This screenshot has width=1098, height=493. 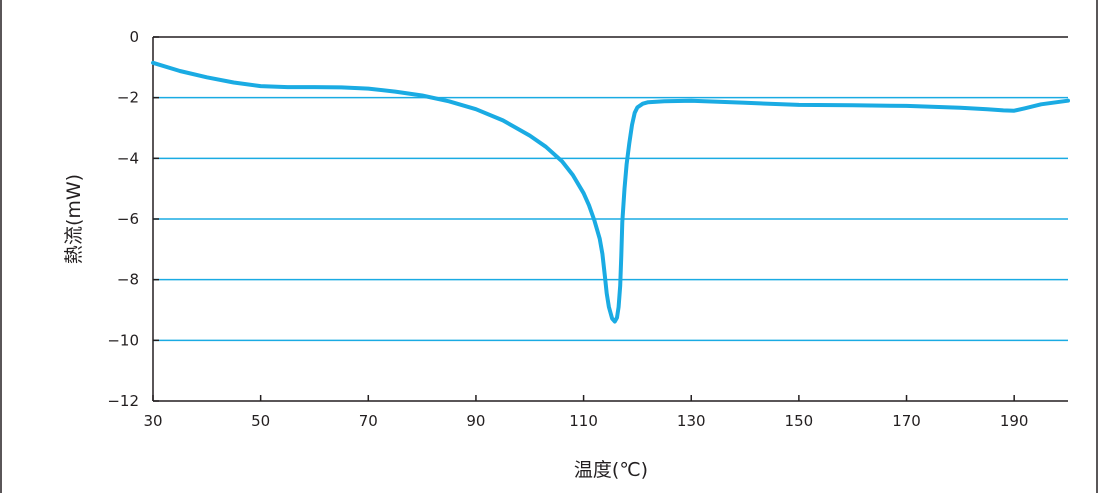 What do you see at coordinates (799, 421) in the screenshot?
I see `x-tick-label-6: 150` at bounding box center [799, 421].